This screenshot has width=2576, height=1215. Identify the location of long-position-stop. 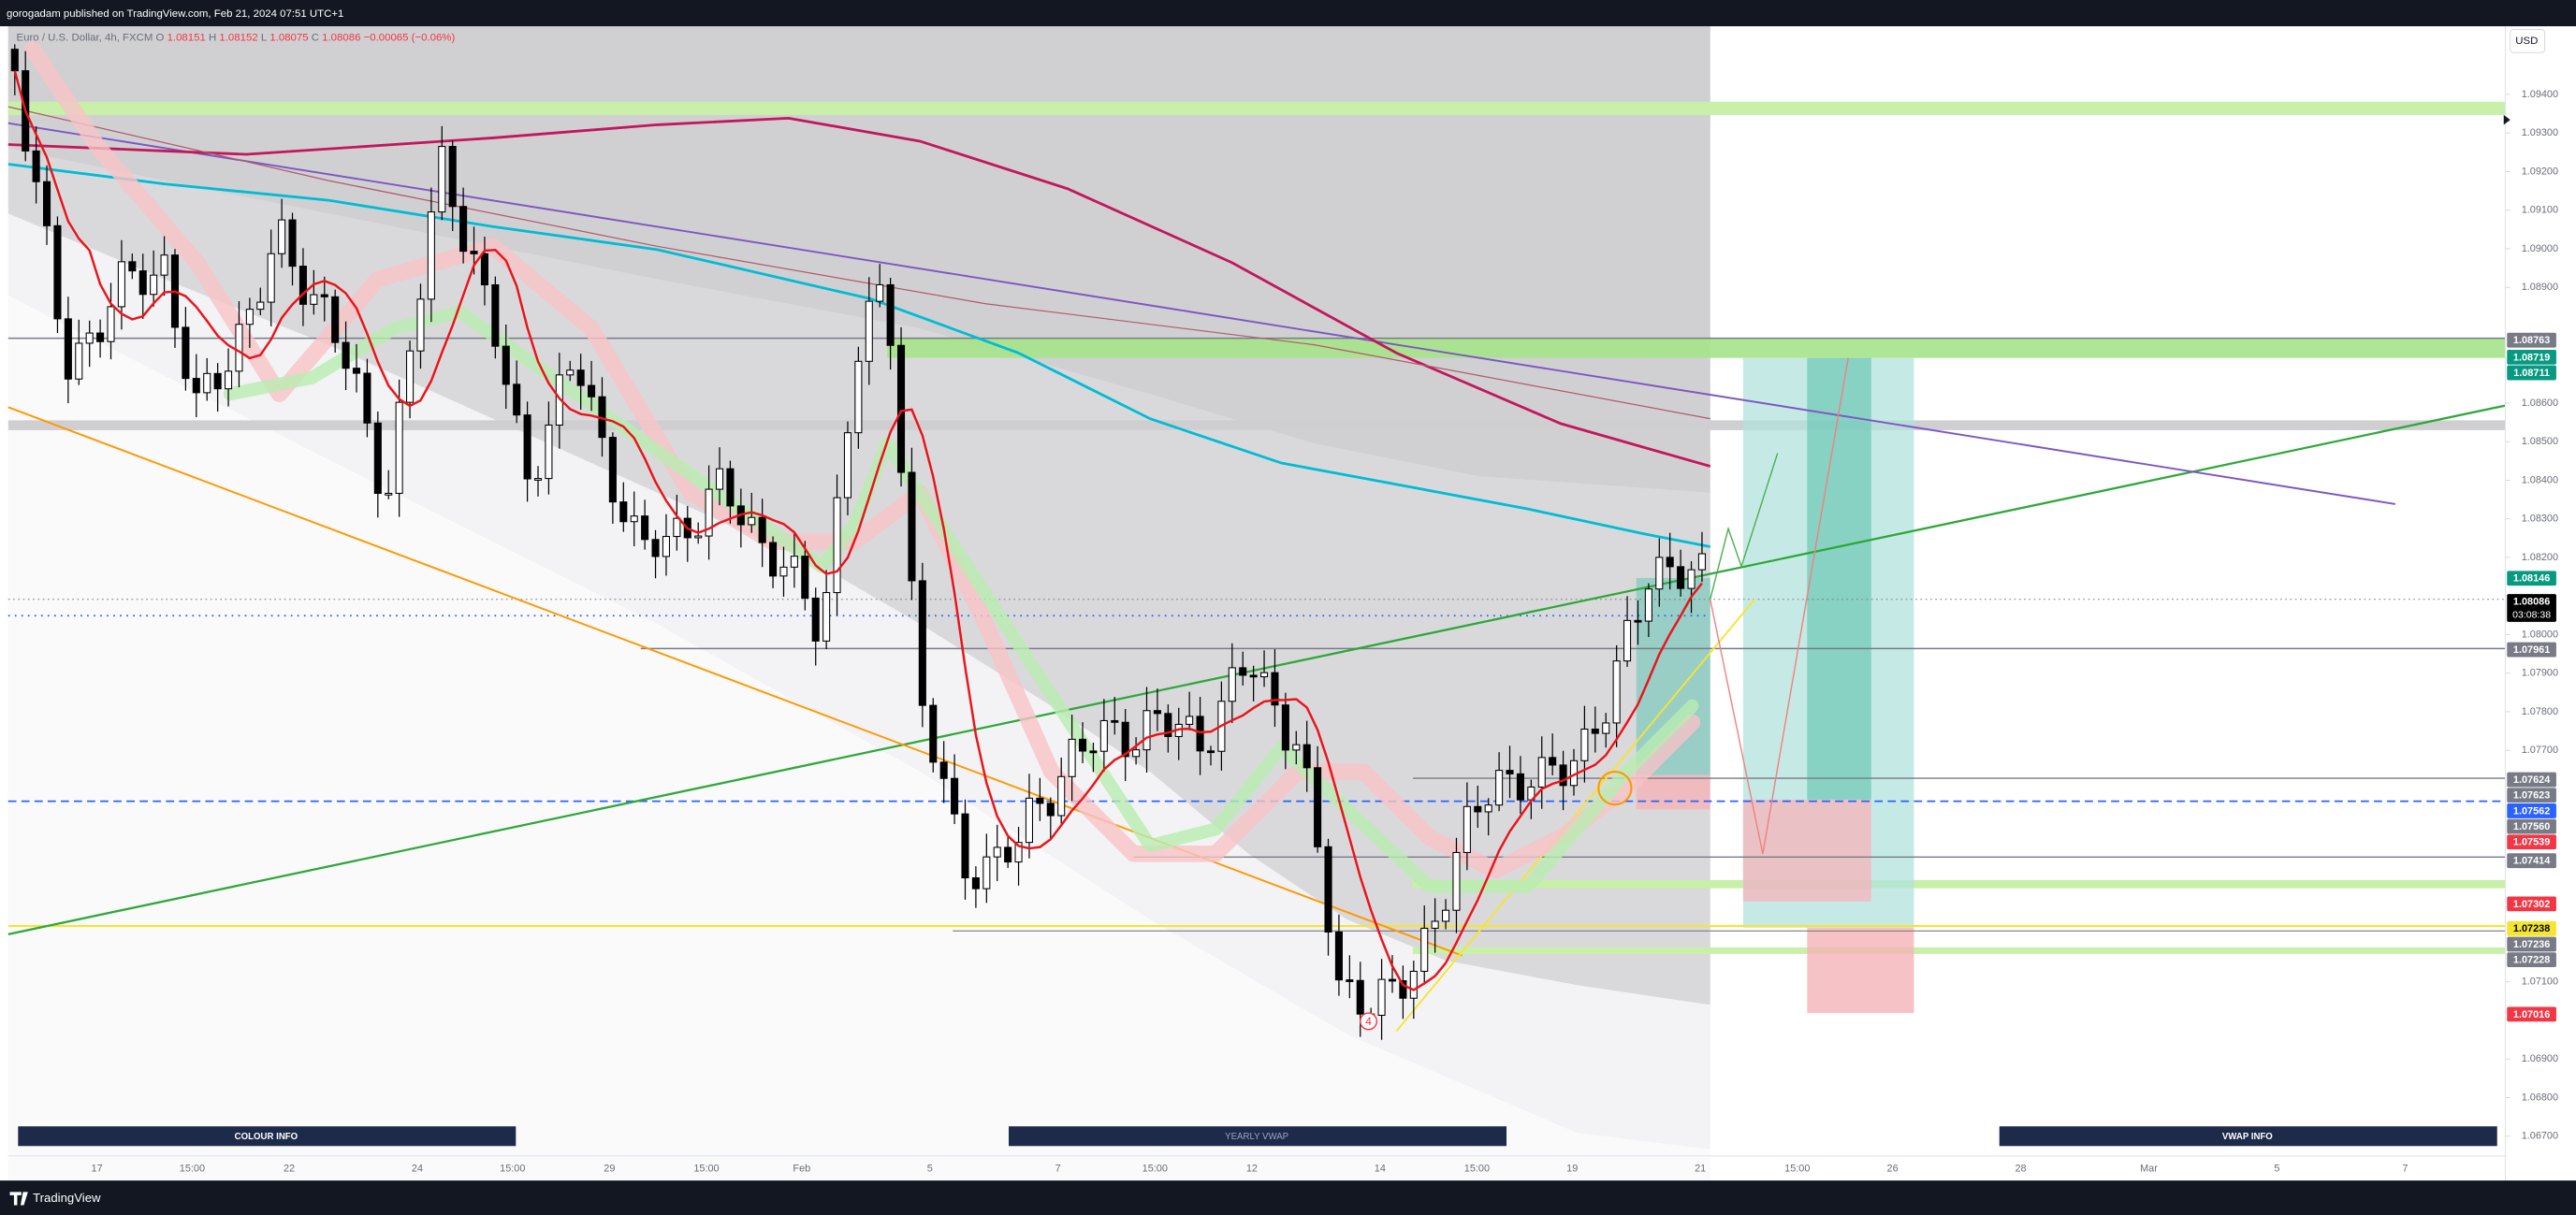
(1860, 970).